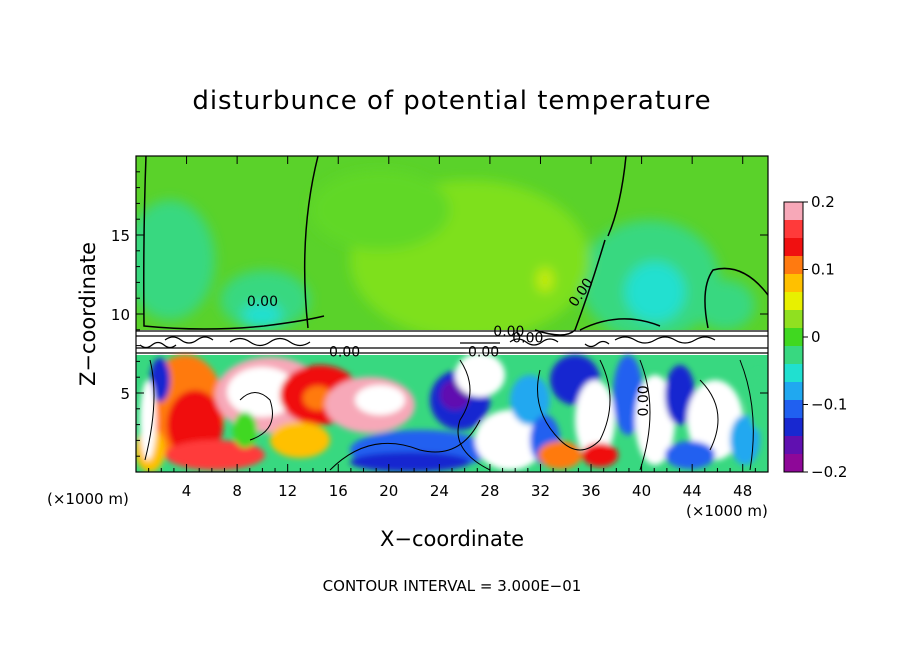 The image size is (904, 654). I want to click on contour-labels: 0.000.000.000.000.000.000.00, so click(449, 345).